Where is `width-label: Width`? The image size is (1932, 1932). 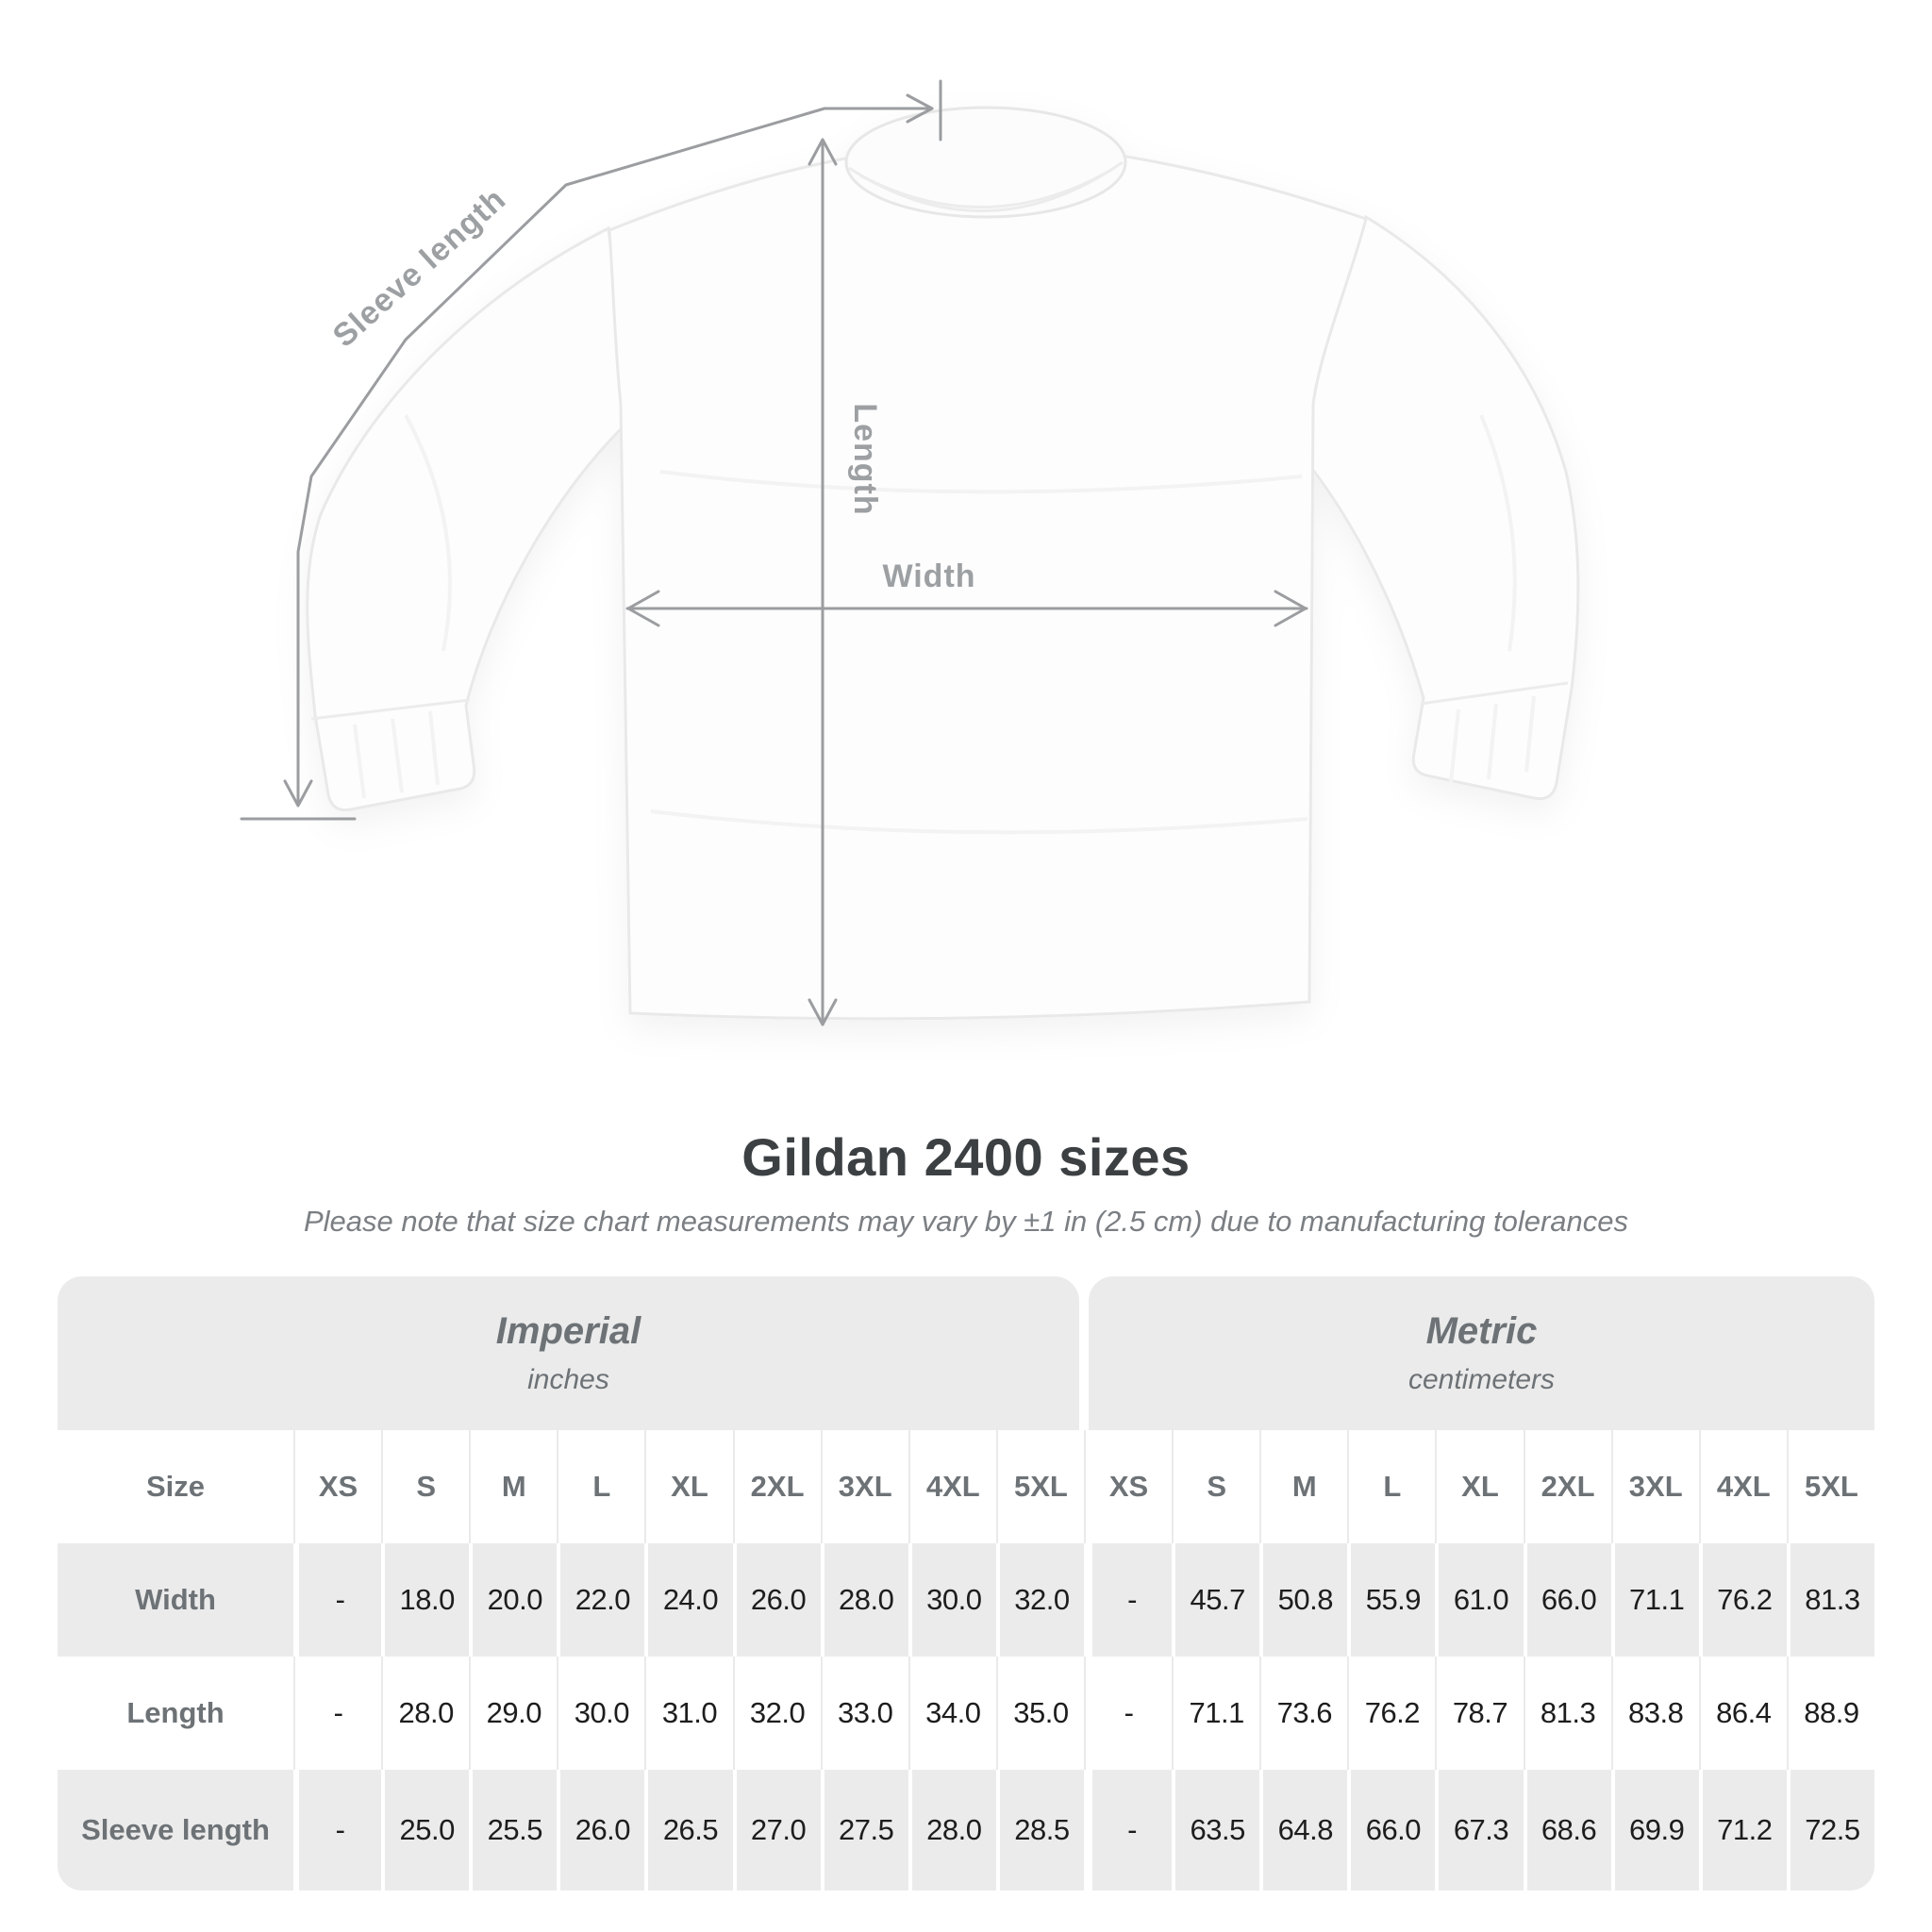
width-label: Width is located at coordinates (929, 576).